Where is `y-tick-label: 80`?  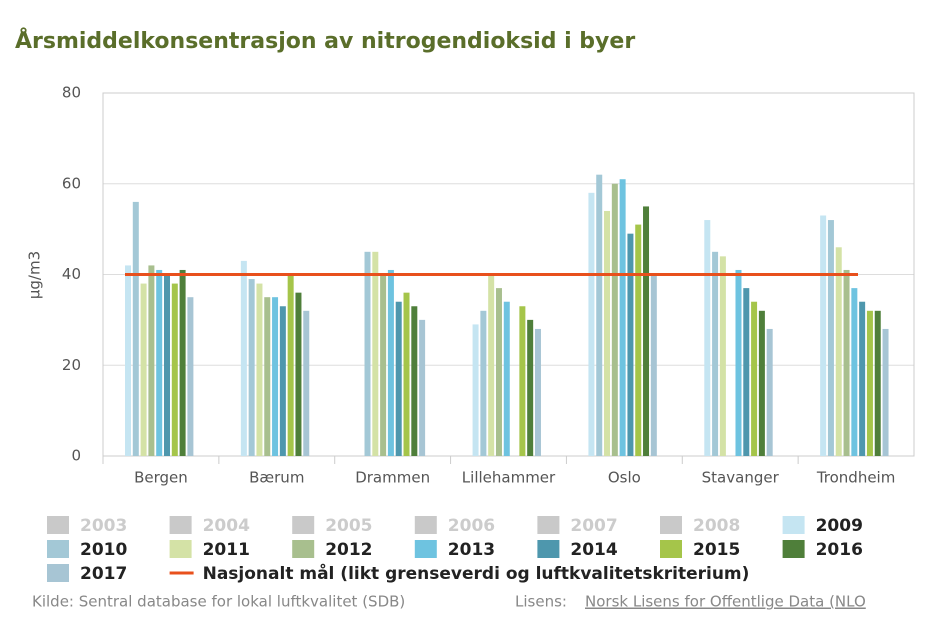
y-tick-label: 80 is located at coordinates (71, 93).